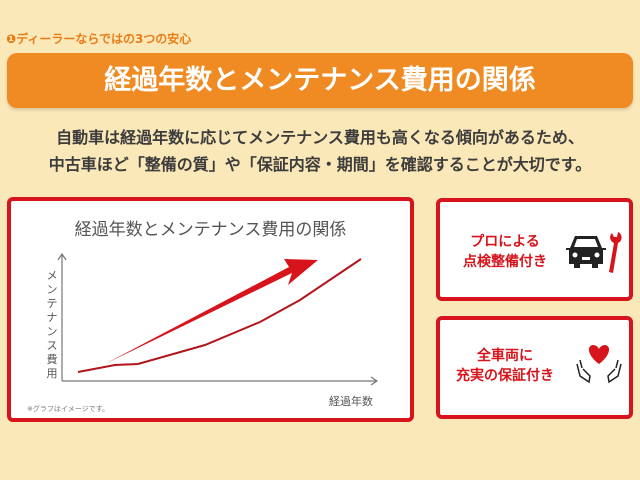 Image resolution: width=640 pixels, height=480 pixels. I want to click on trend-arrow, so click(211, 311).